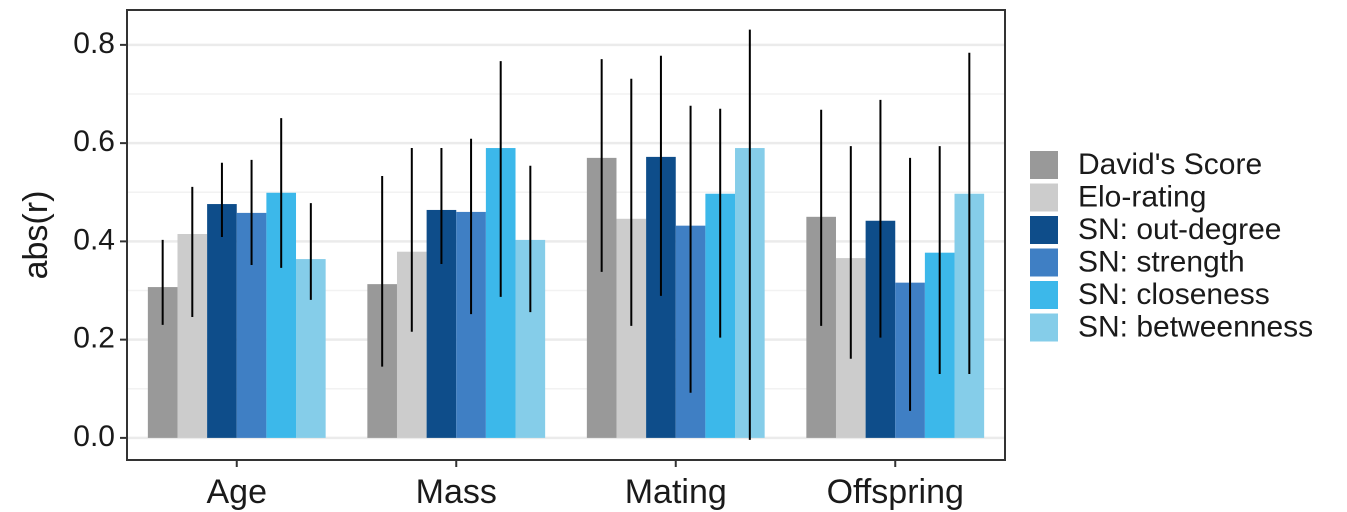  What do you see at coordinates (676, 492) in the screenshot?
I see `x-tick-label: Mating` at bounding box center [676, 492].